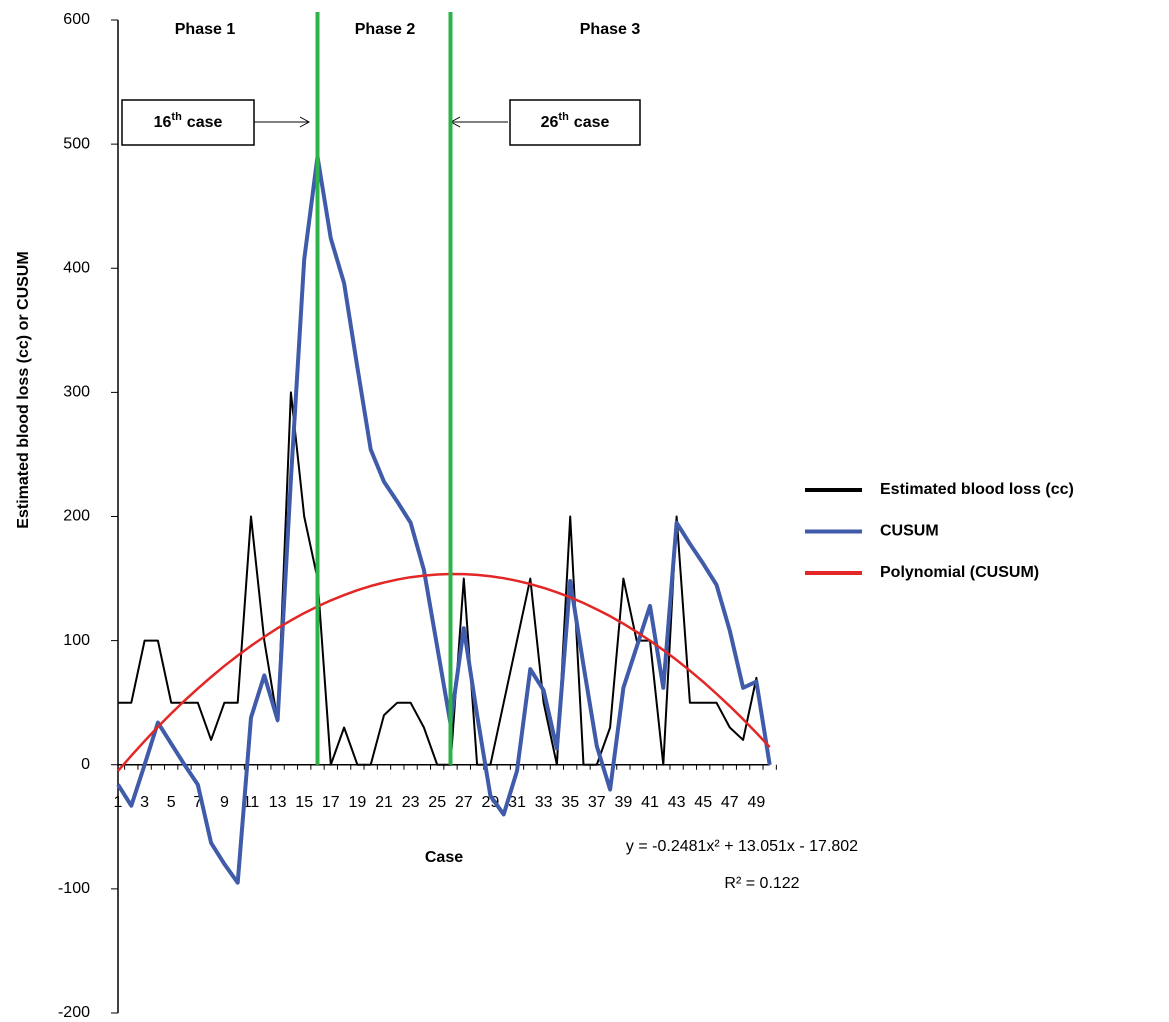 The height and width of the screenshot is (1022, 1169). I want to click on arrow-head, so click(305, 122).